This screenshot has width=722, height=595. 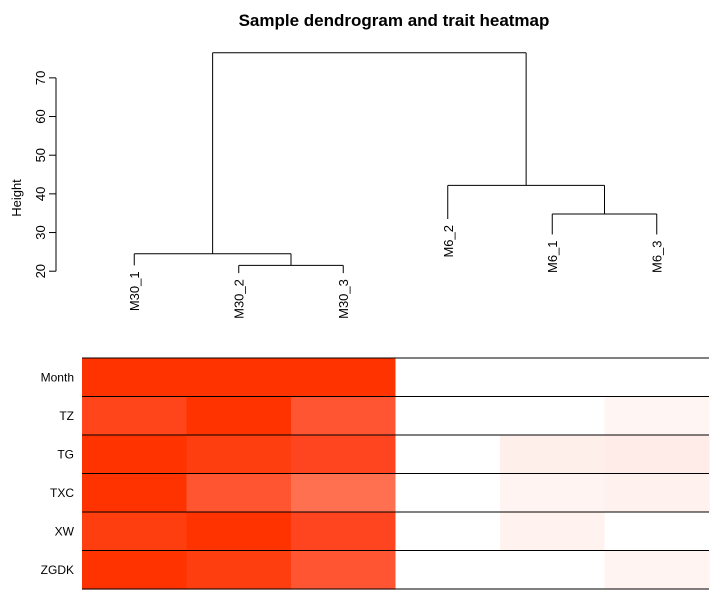 I want to click on trait-label: TZ, so click(x=66, y=416).